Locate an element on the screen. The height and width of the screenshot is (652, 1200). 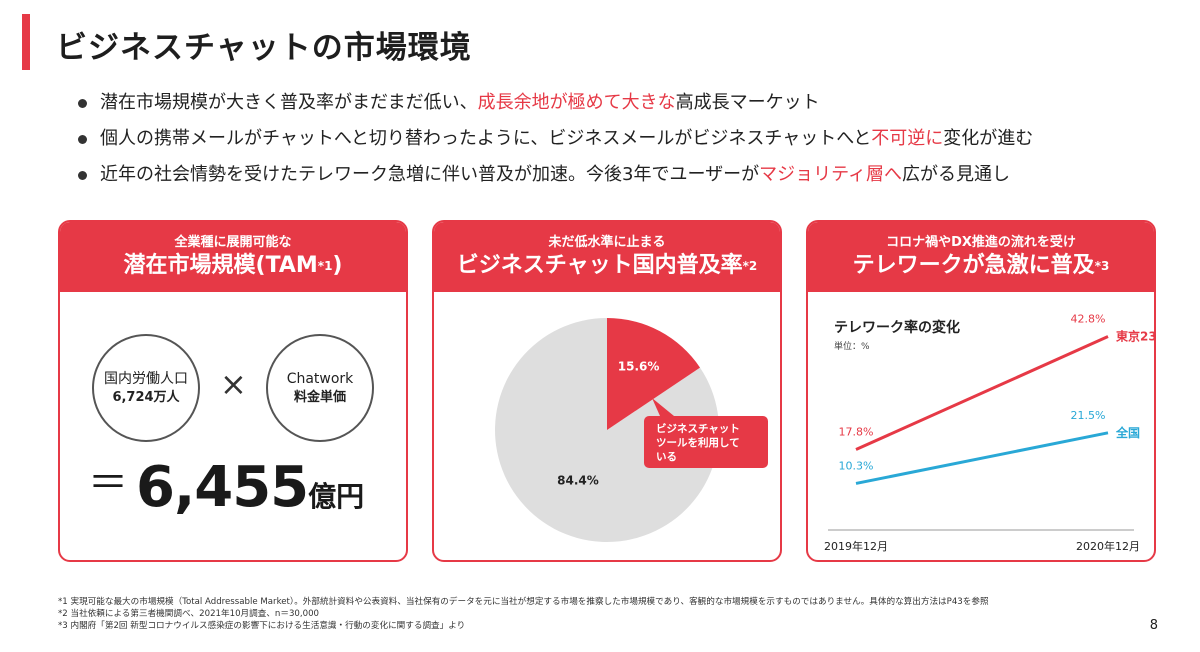
pie-value-label-other: 84.4% is located at coordinates (578, 480).